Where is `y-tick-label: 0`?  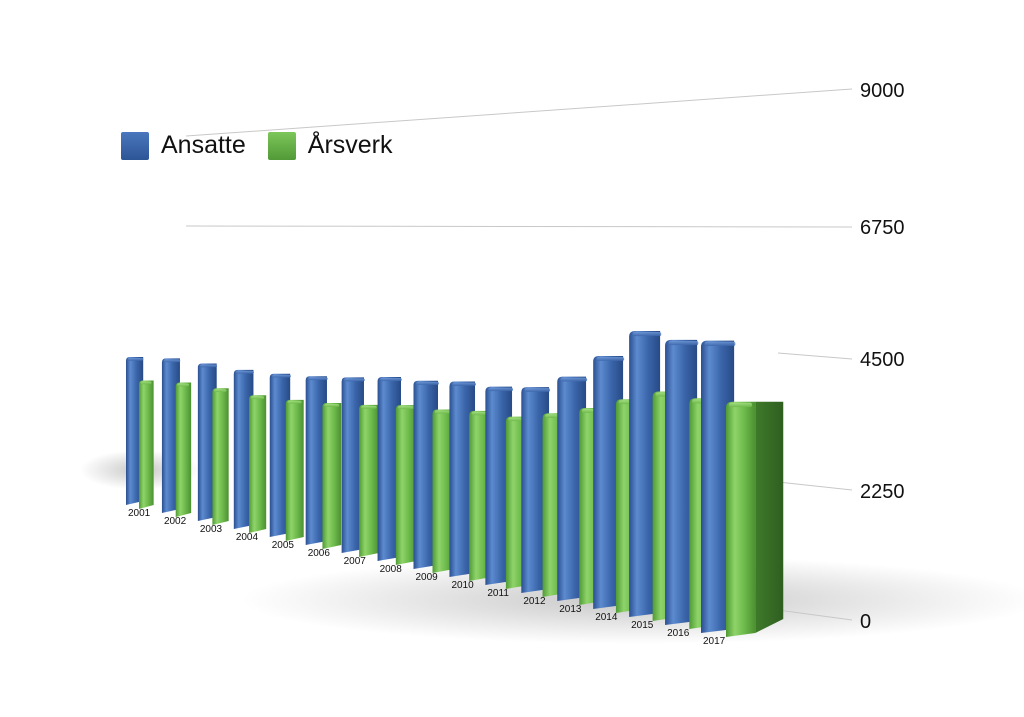
y-tick-label: 0 is located at coordinates (865, 622).